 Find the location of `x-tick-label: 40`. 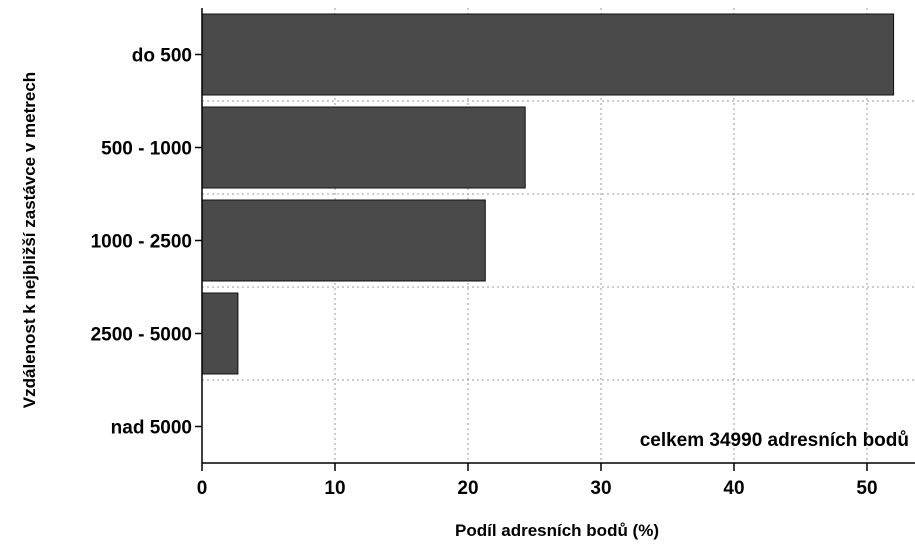

x-tick-label: 40 is located at coordinates (733, 488).